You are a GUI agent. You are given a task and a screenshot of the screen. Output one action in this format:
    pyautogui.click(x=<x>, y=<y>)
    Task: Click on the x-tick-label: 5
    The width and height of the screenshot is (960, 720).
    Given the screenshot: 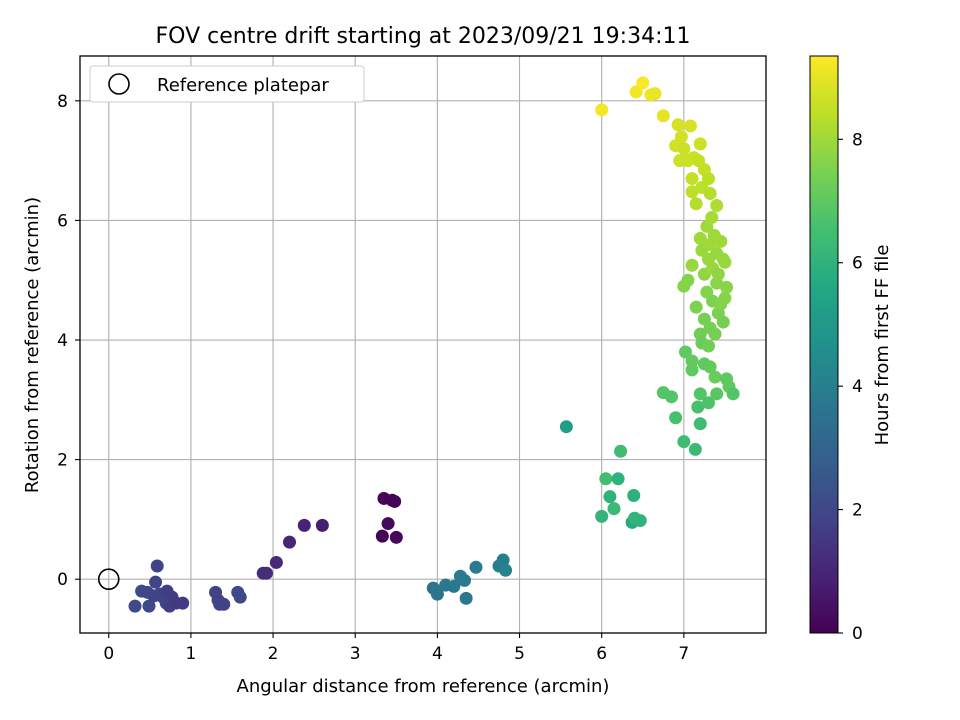 What is the action you would take?
    pyautogui.click(x=519, y=654)
    